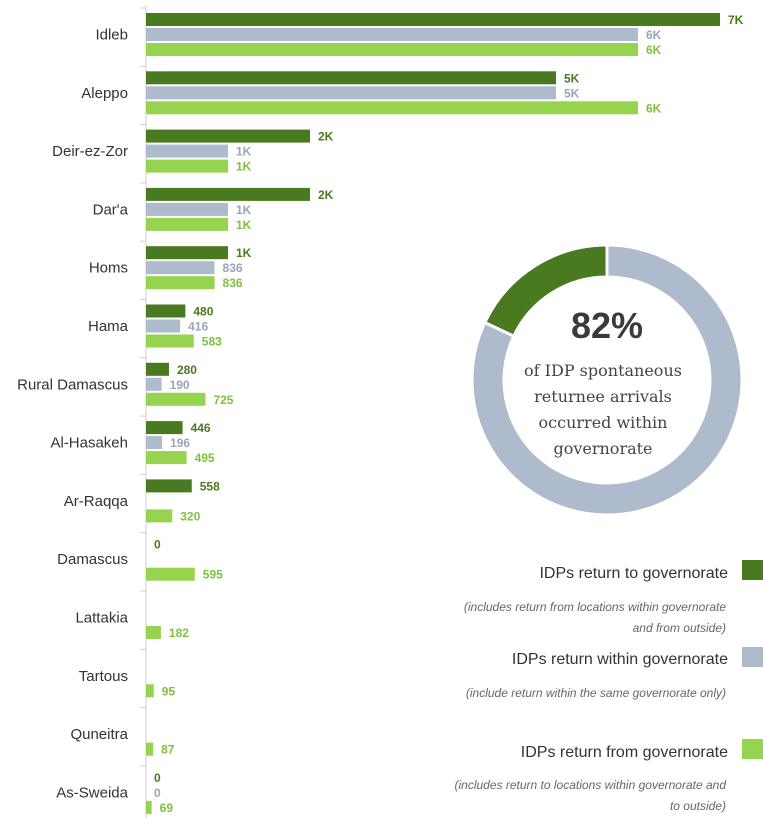 This screenshot has width=763, height=818. What do you see at coordinates (752, 570) in the screenshot?
I see `legend-item-1-swatch` at bounding box center [752, 570].